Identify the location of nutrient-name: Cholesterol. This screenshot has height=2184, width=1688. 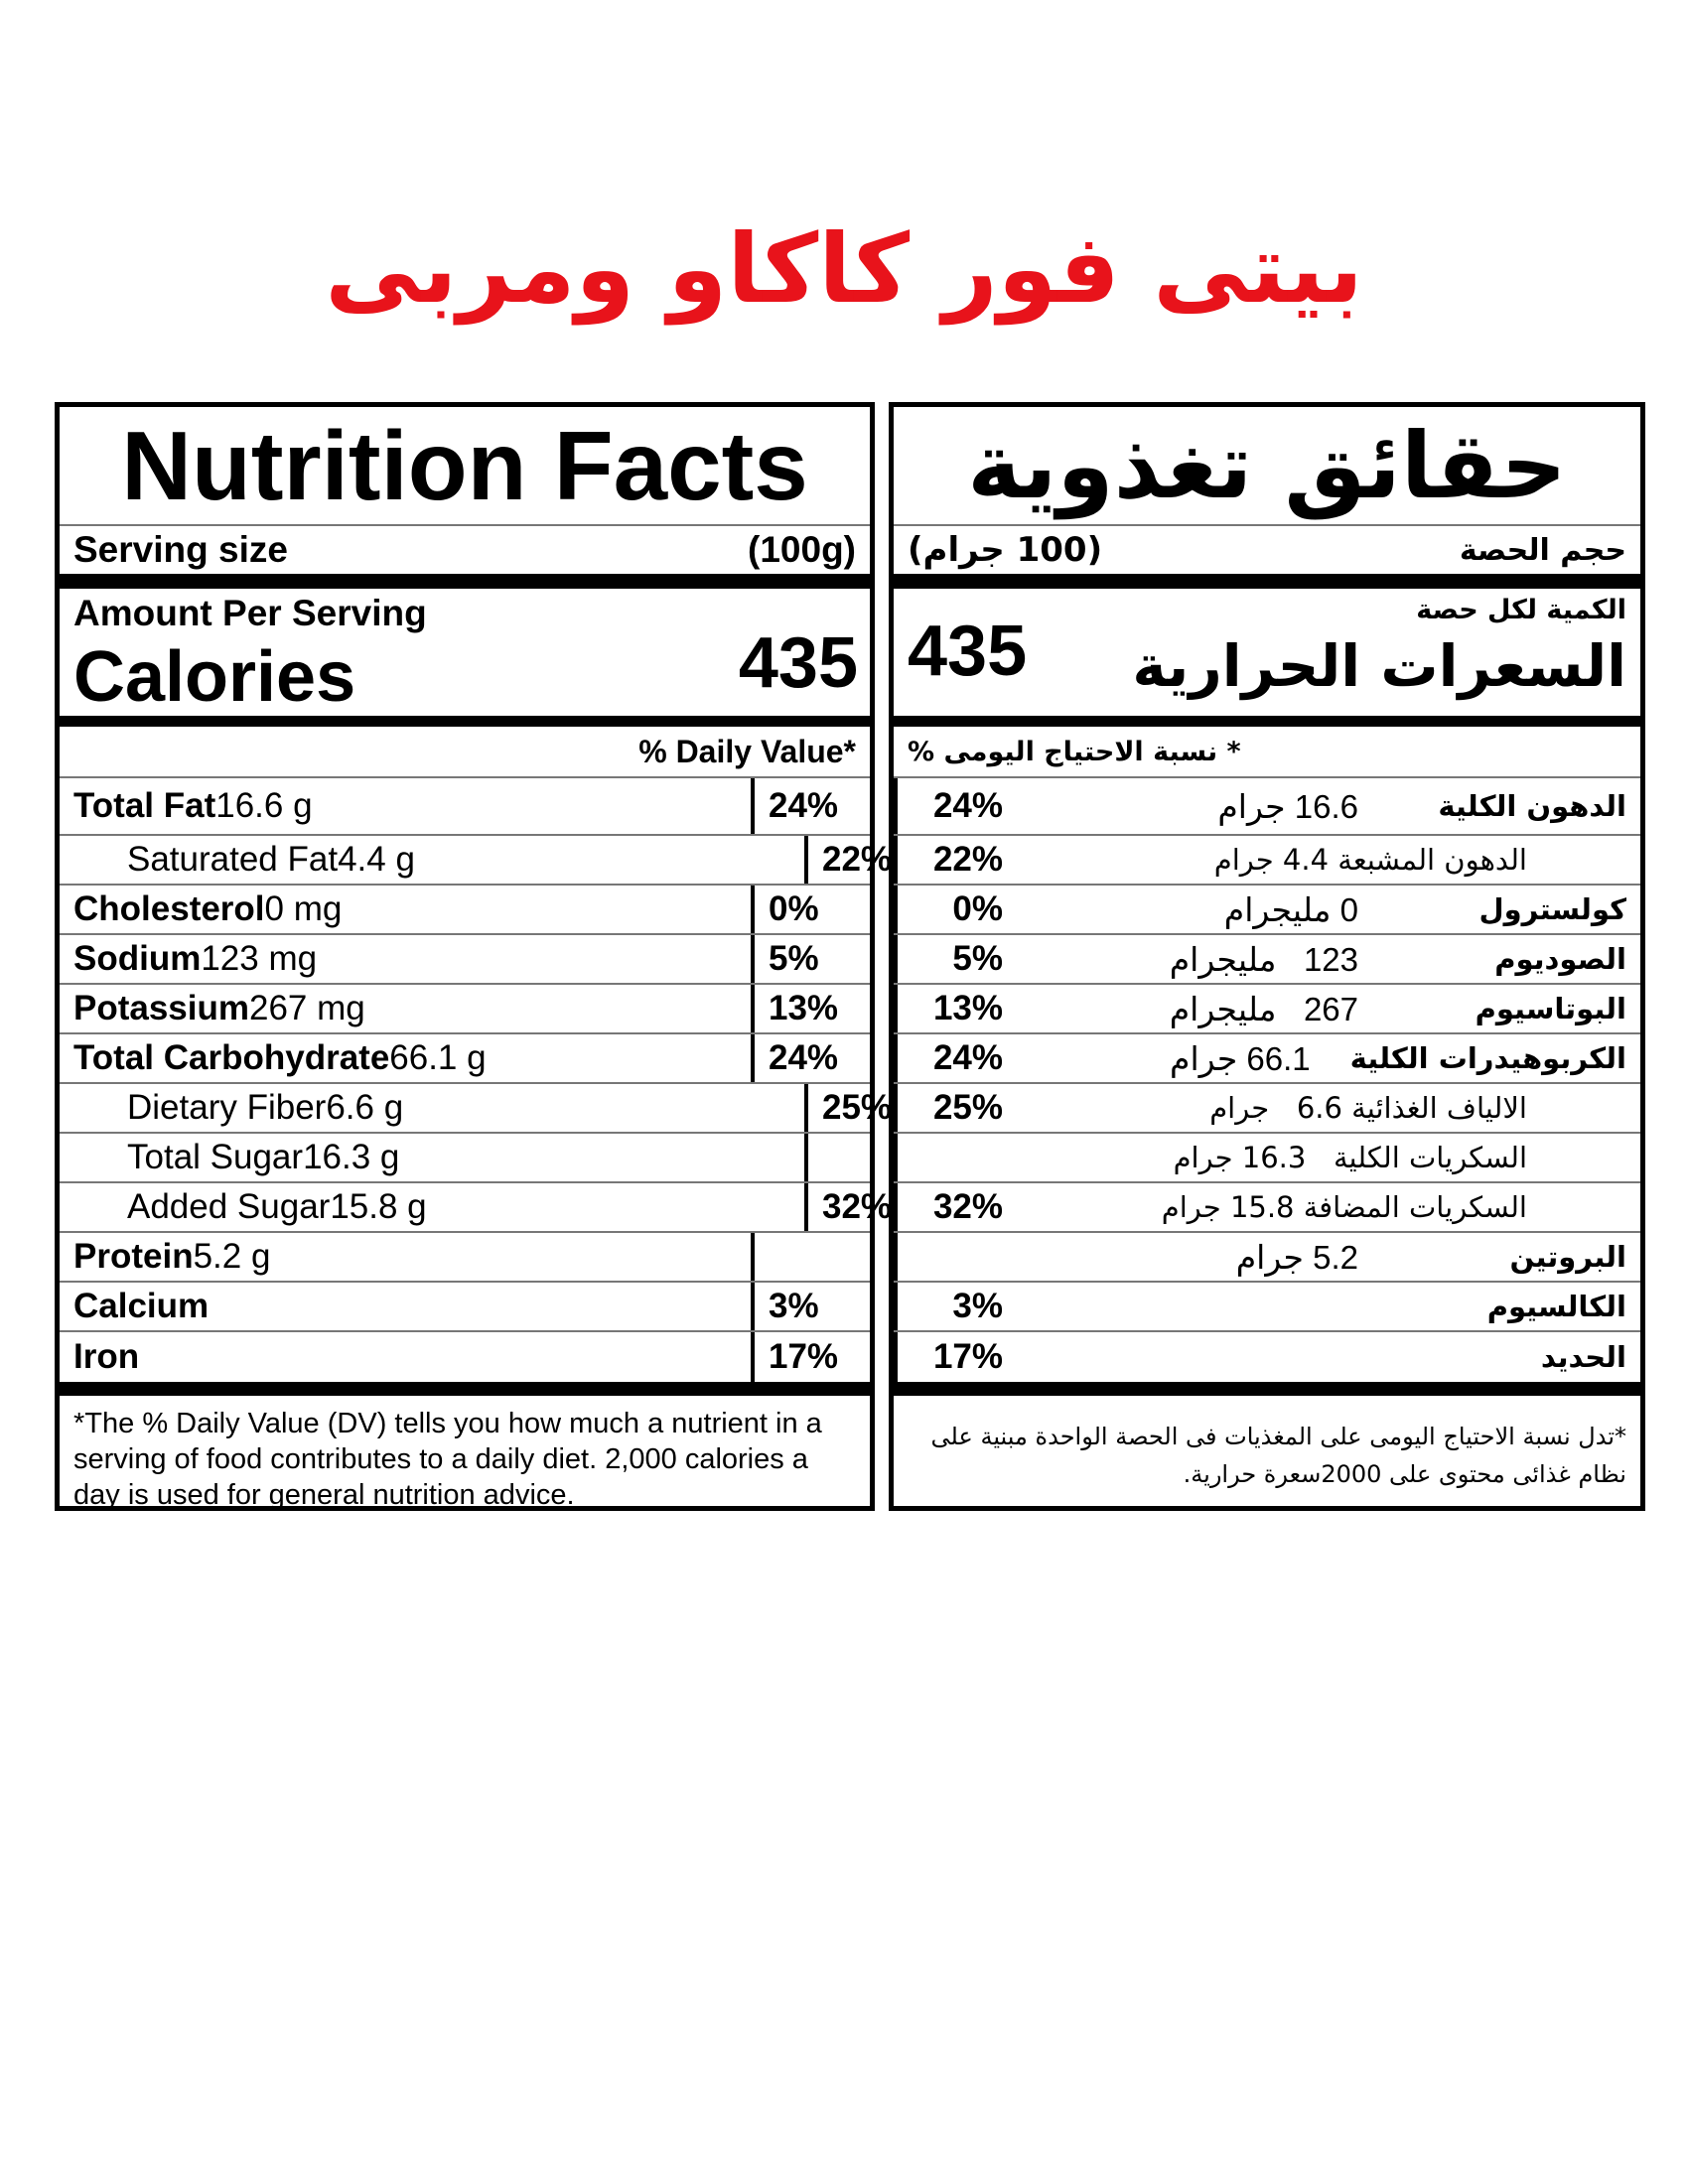
(169, 908).